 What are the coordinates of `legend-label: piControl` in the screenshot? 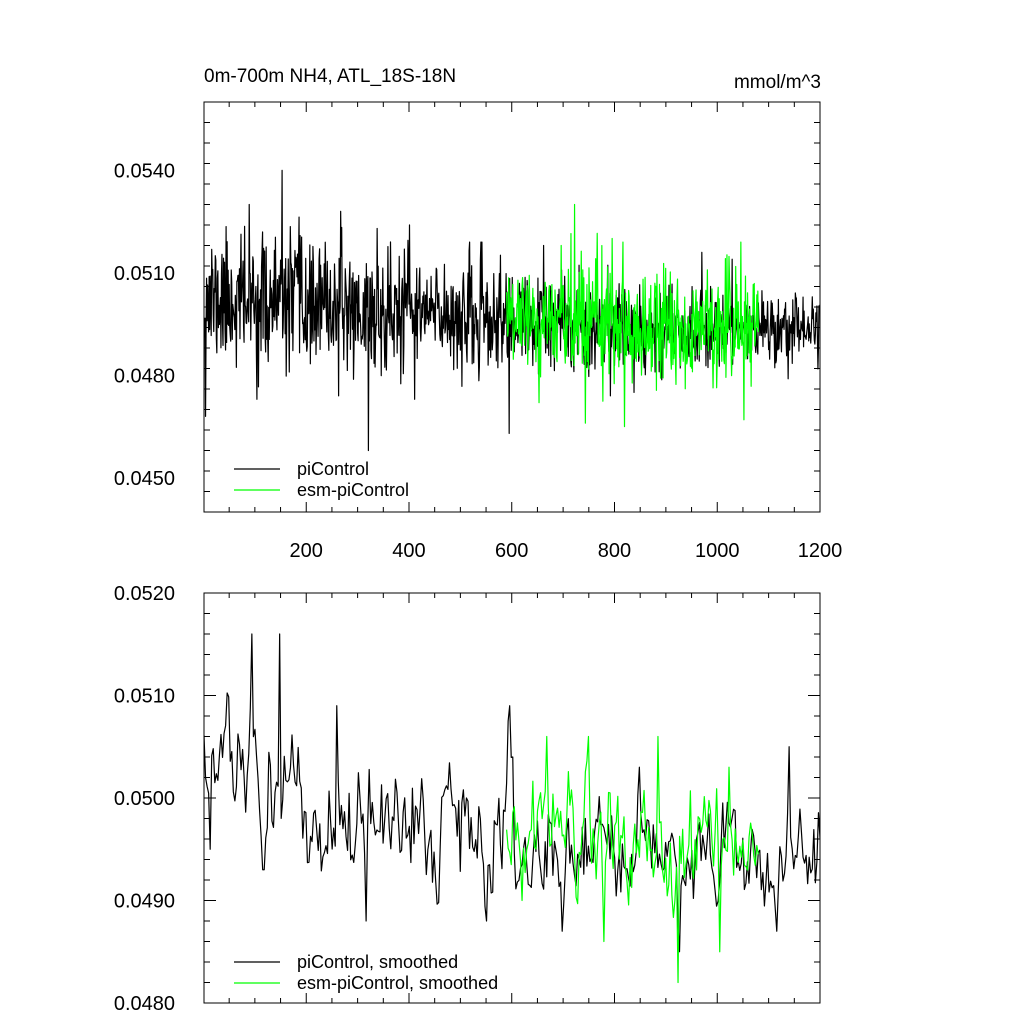 It's located at (333, 469).